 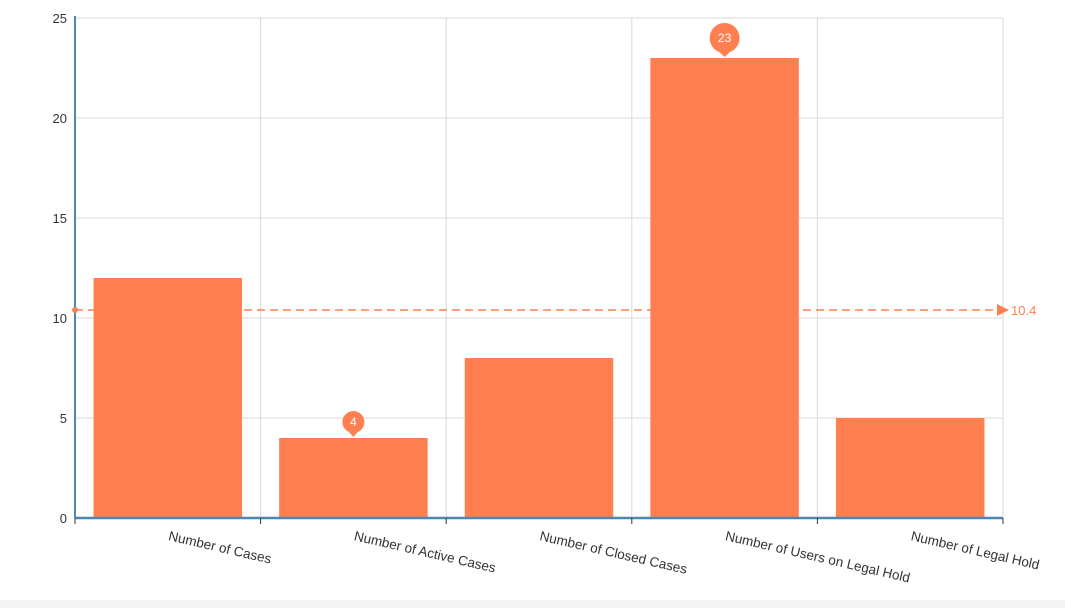 I want to click on bottom-strip, so click(x=532, y=604).